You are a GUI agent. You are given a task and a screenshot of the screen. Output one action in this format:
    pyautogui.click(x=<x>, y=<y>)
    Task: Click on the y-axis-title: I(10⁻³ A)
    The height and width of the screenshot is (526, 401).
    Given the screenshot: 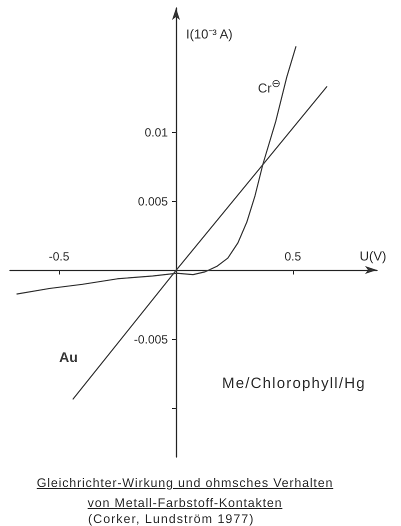 What is the action you would take?
    pyautogui.click(x=209, y=34)
    